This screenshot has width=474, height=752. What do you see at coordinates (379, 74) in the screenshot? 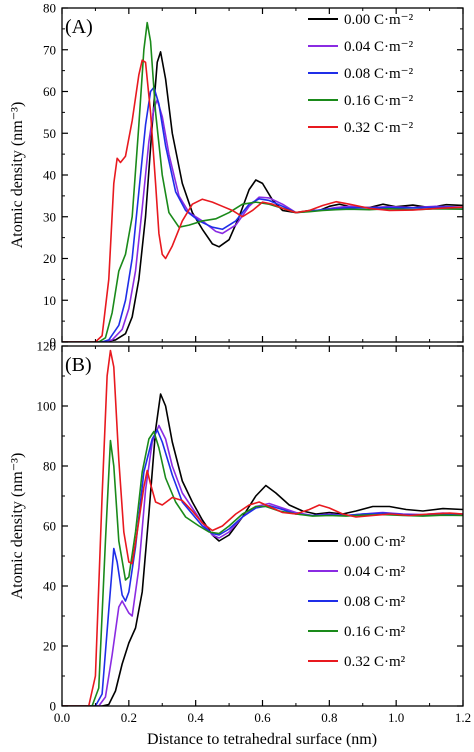
I see `legend-label-3: 0.08 C·m⁻²` at bounding box center [379, 74].